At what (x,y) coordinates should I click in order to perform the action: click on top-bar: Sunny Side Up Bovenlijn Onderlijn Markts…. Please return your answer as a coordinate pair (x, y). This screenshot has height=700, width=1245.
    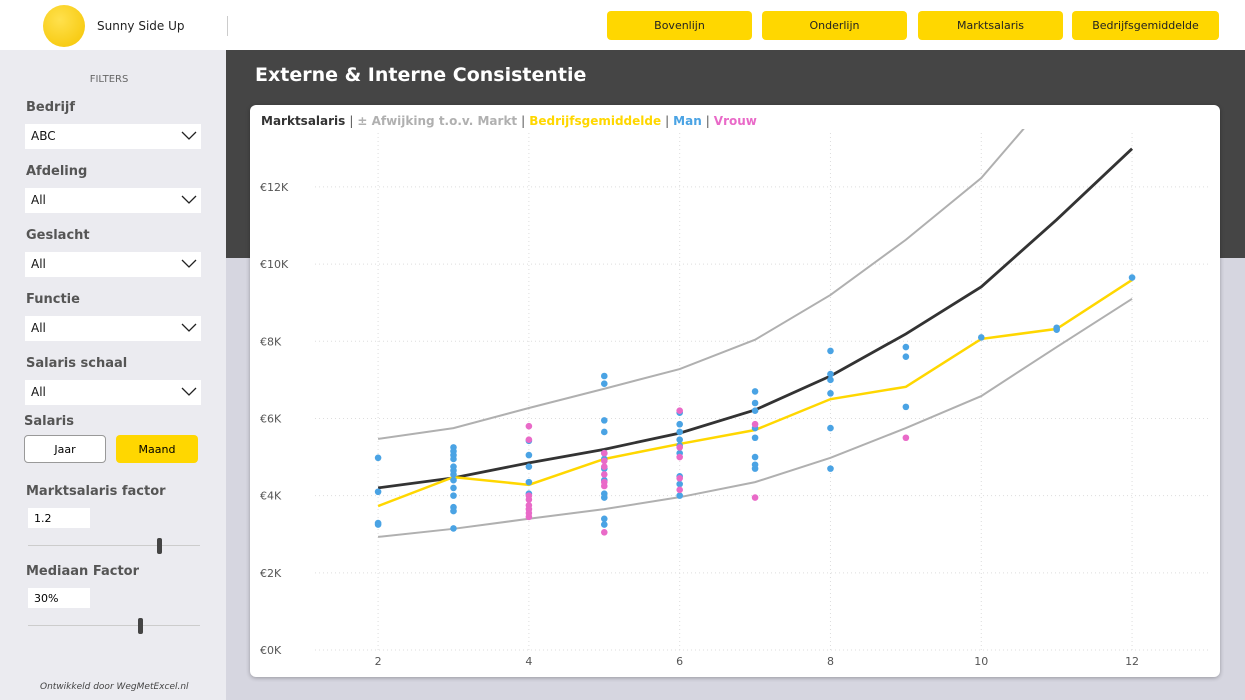
    Looking at the image, I should click on (622, 25).